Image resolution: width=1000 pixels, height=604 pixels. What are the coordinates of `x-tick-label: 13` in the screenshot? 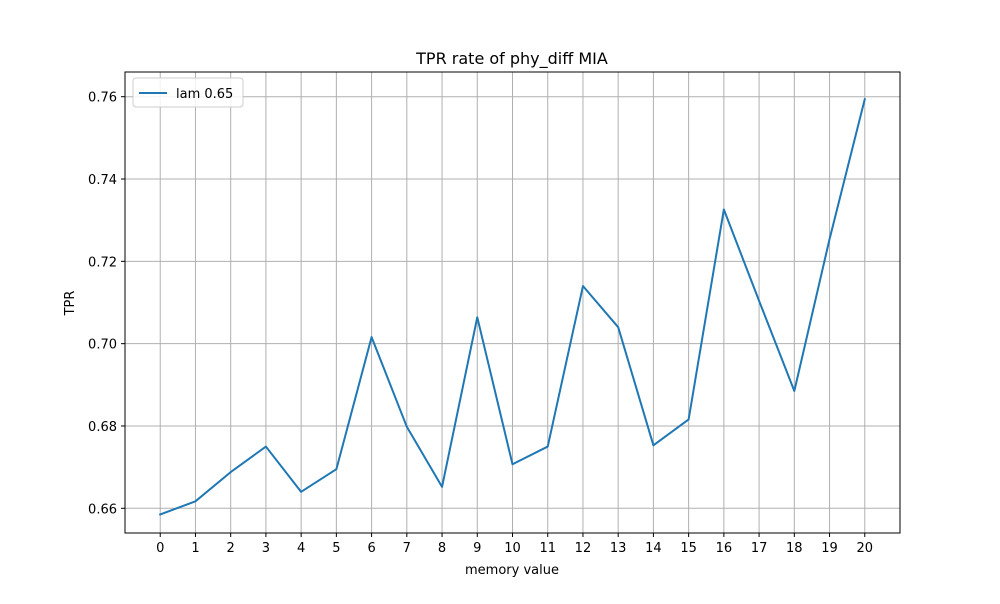 It's located at (618, 548).